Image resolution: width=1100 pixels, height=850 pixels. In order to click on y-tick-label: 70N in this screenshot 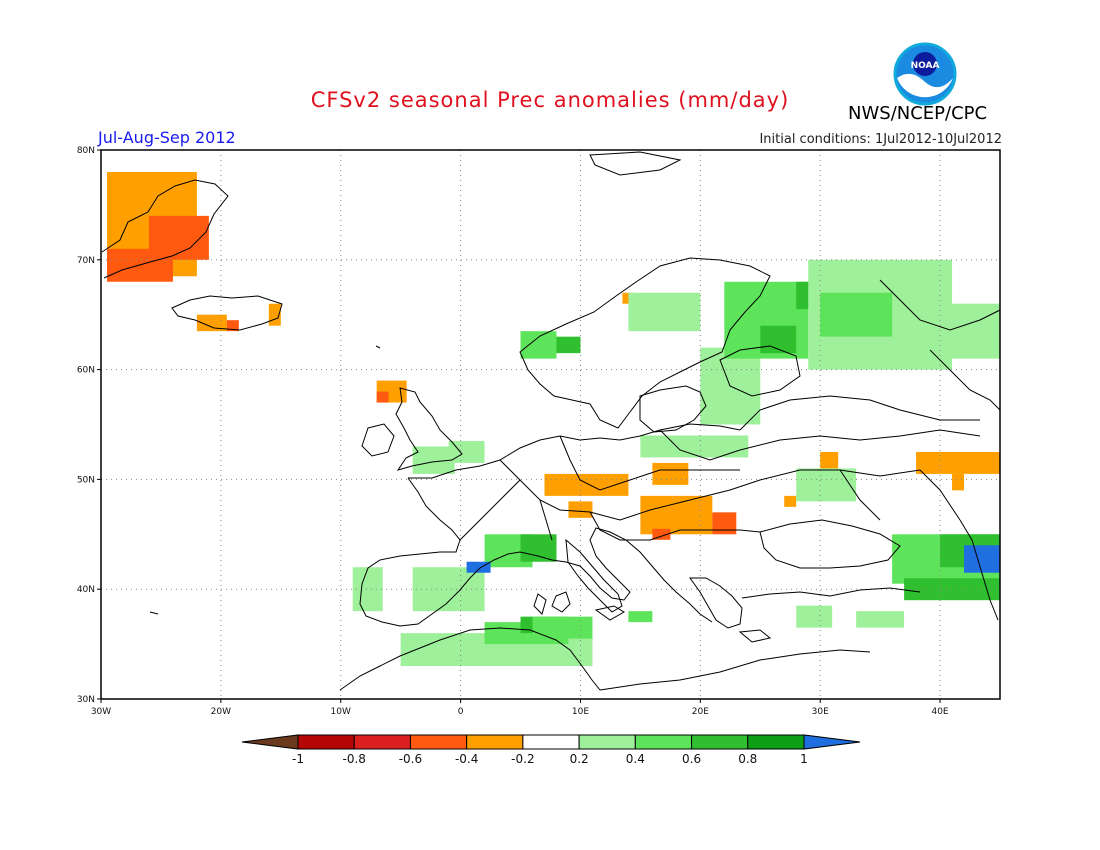, I will do `click(86, 261)`.